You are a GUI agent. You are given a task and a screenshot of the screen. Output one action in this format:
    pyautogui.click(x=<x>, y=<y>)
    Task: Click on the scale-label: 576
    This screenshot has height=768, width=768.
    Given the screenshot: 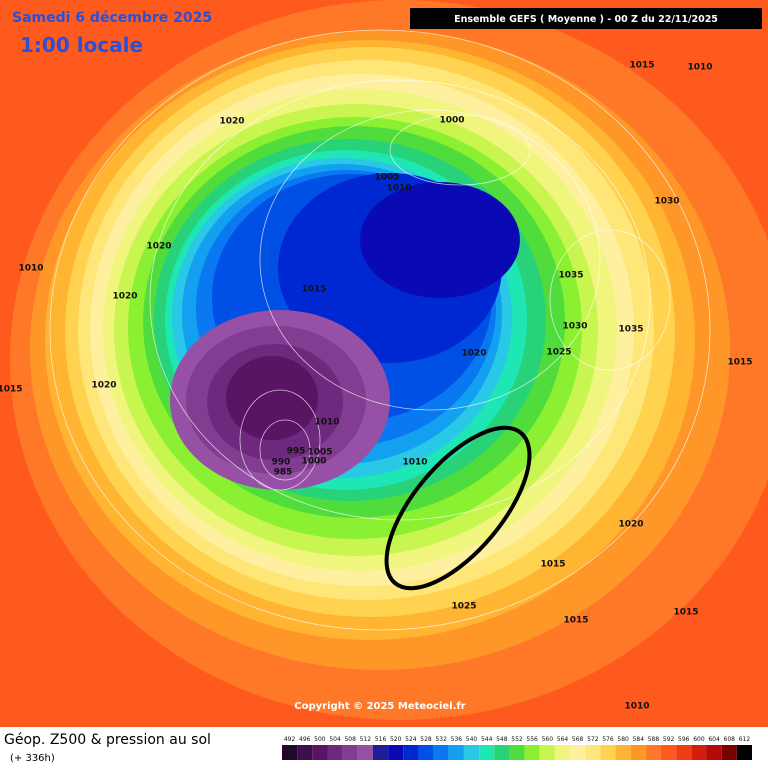 What is the action you would take?
    pyautogui.click(x=608, y=739)
    